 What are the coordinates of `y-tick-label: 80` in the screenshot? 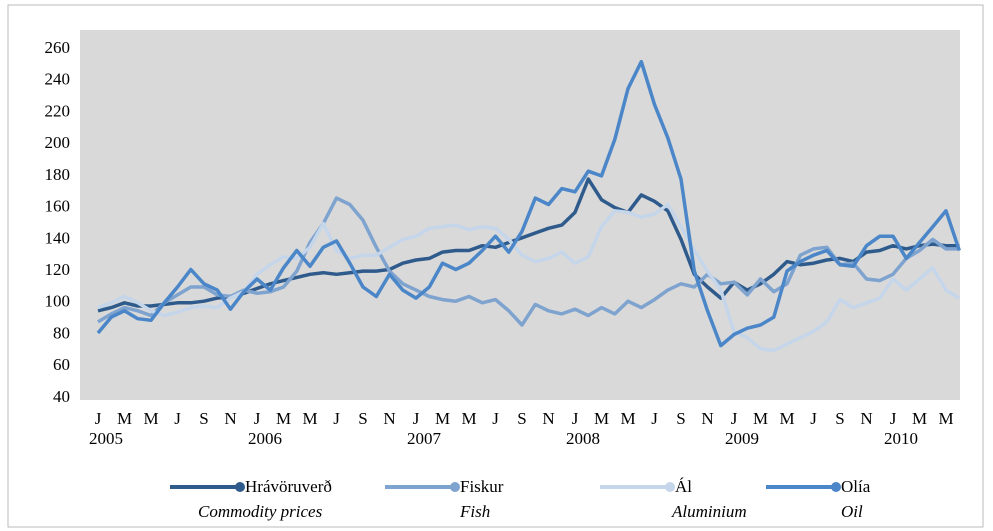 It's located at (61, 332).